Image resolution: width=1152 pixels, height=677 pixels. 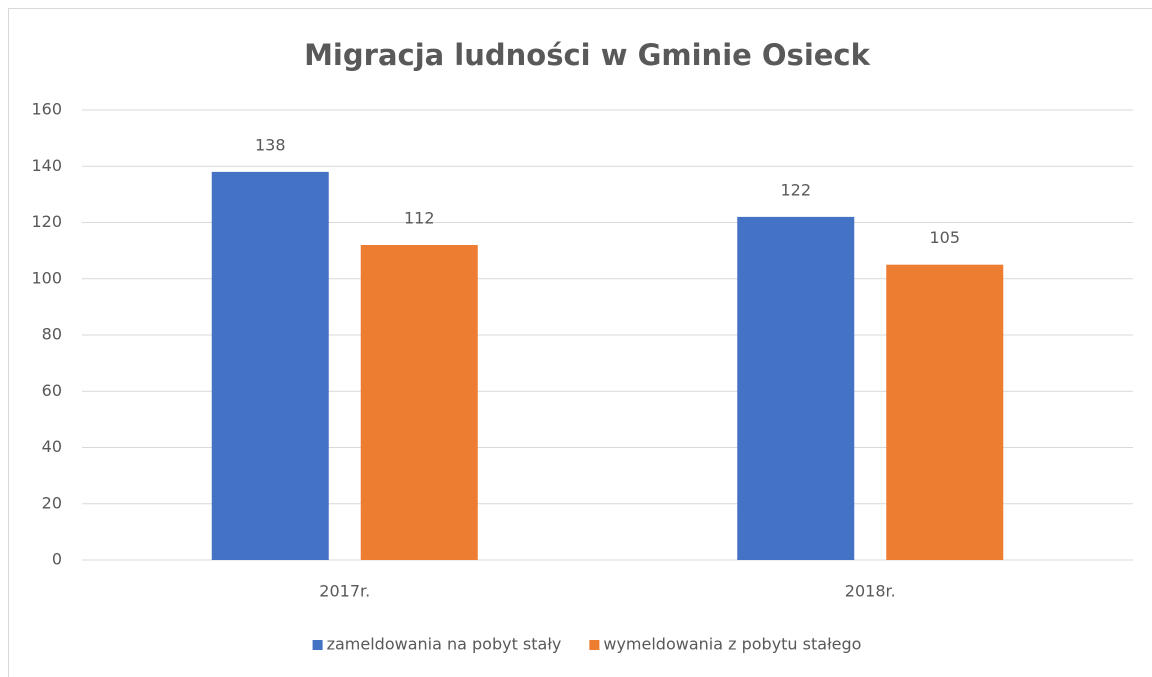 What do you see at coordinates (46, 221) in the screenshot?
I see `y-tick-label: 120` at bounding box center [46, 221].